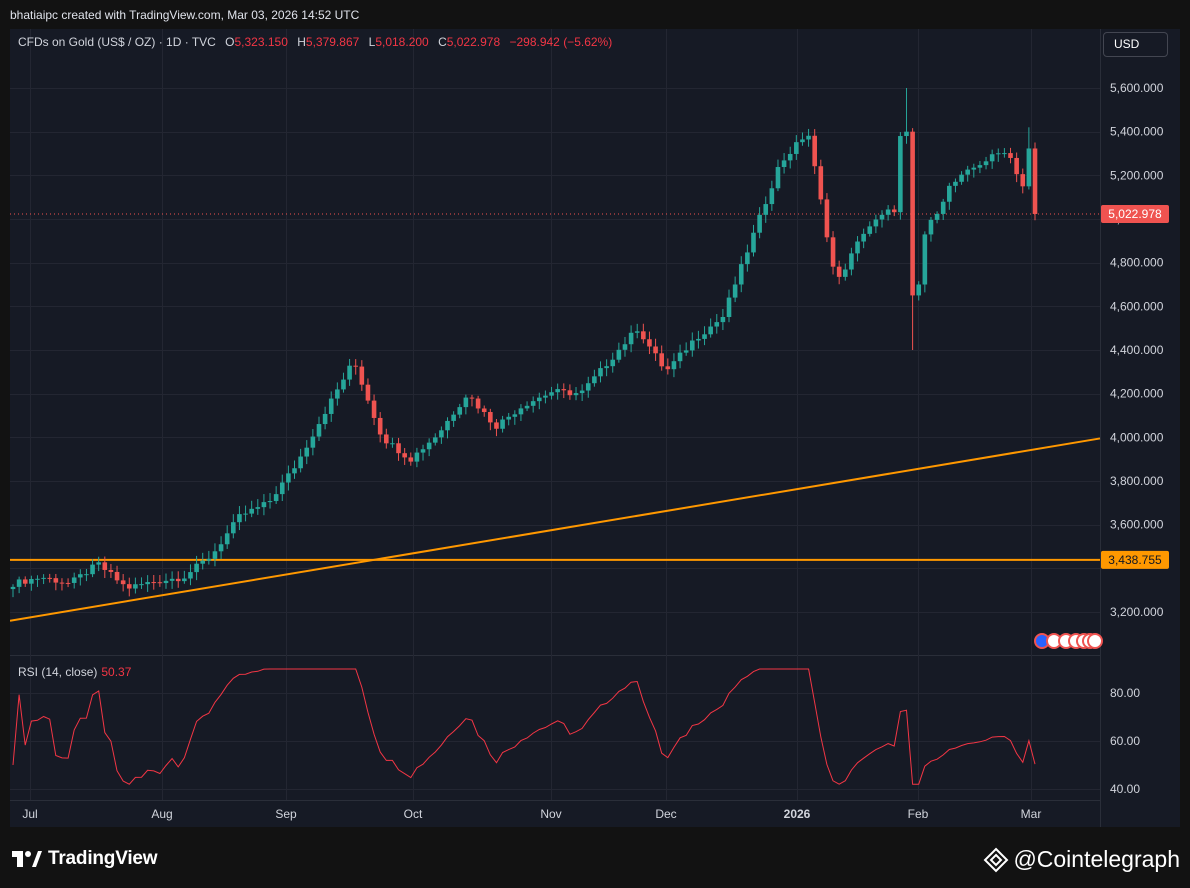  Describe the element at coordinates (103, 858) in the screenshot. I see `tradingview-brand: TradingView` at that location.